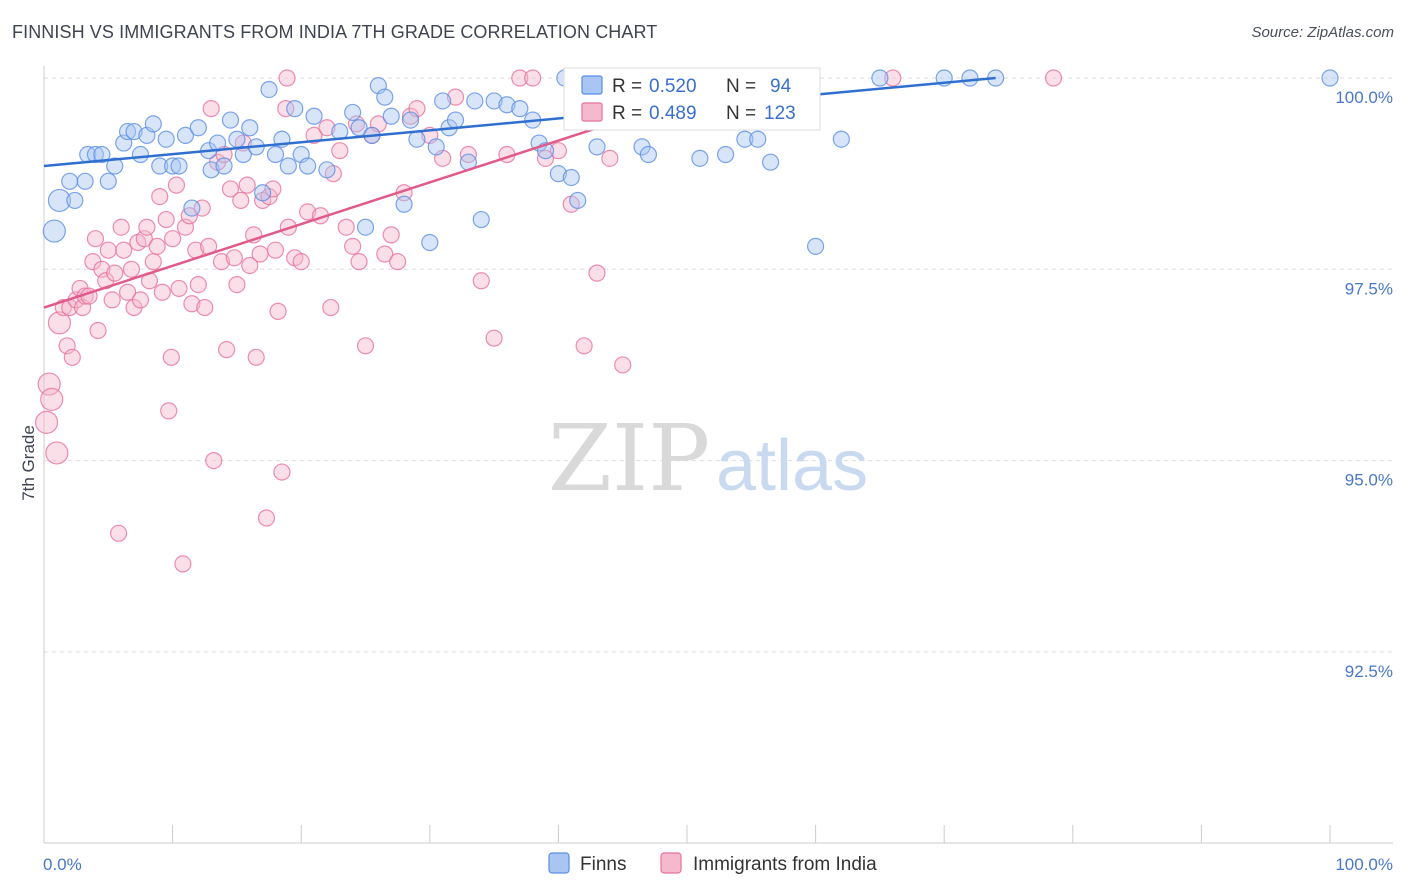 This screenshot has width=1406, height=892. Describe the element at coordinates (792, 466) in the screenshot. I see `watermark-atlas: atlas` at that location.